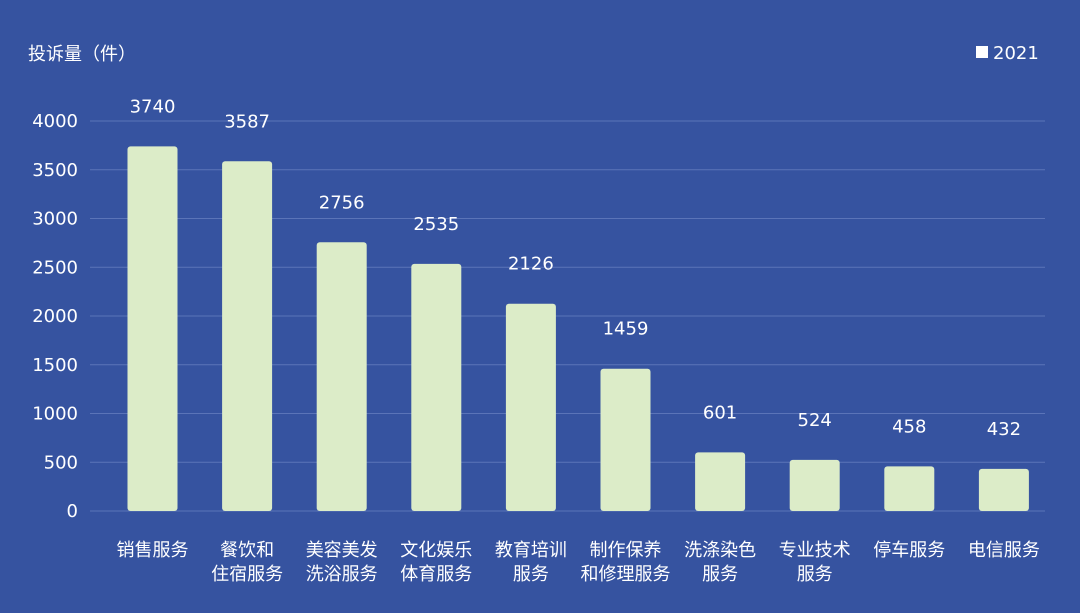 This screenshot has height=613, width=1080. Describe the element at coordinates (626, 574) in the screenshot. I see `x-tick-label-5-line-1: 和修理服务` at that location.